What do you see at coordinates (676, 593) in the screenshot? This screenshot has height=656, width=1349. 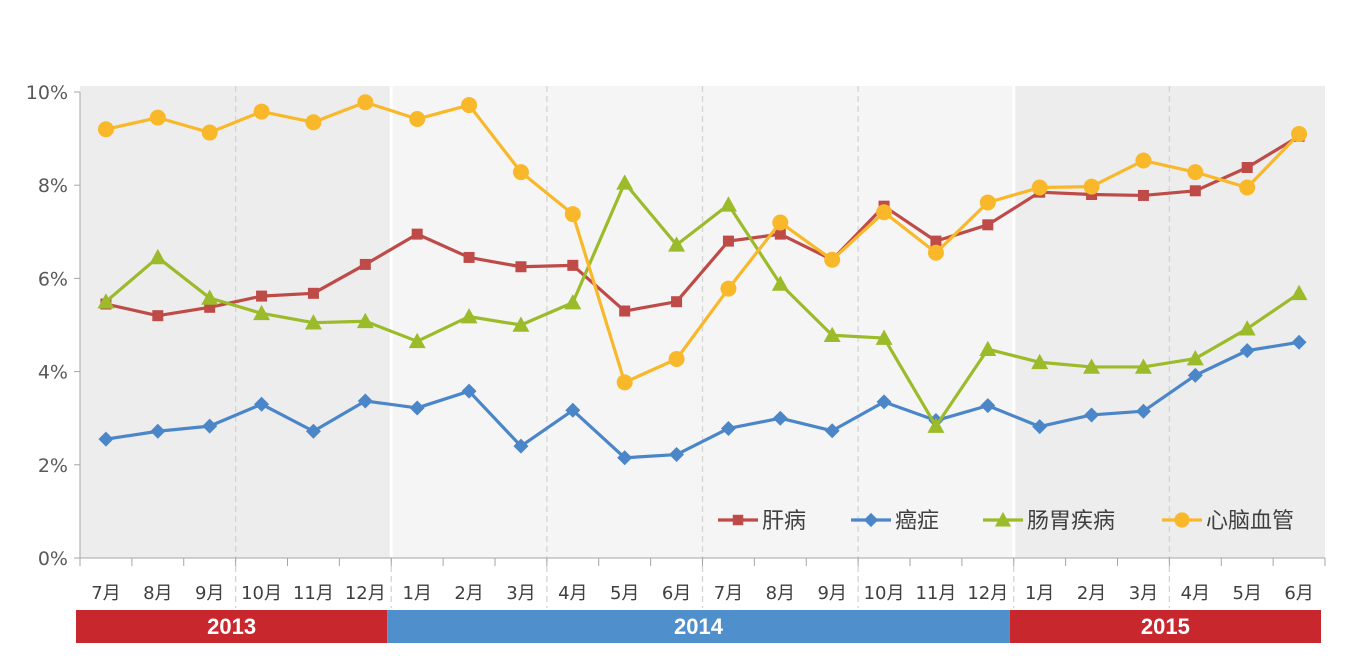 I see `x-tick-label: 6月` at bounding box center [676, 593].